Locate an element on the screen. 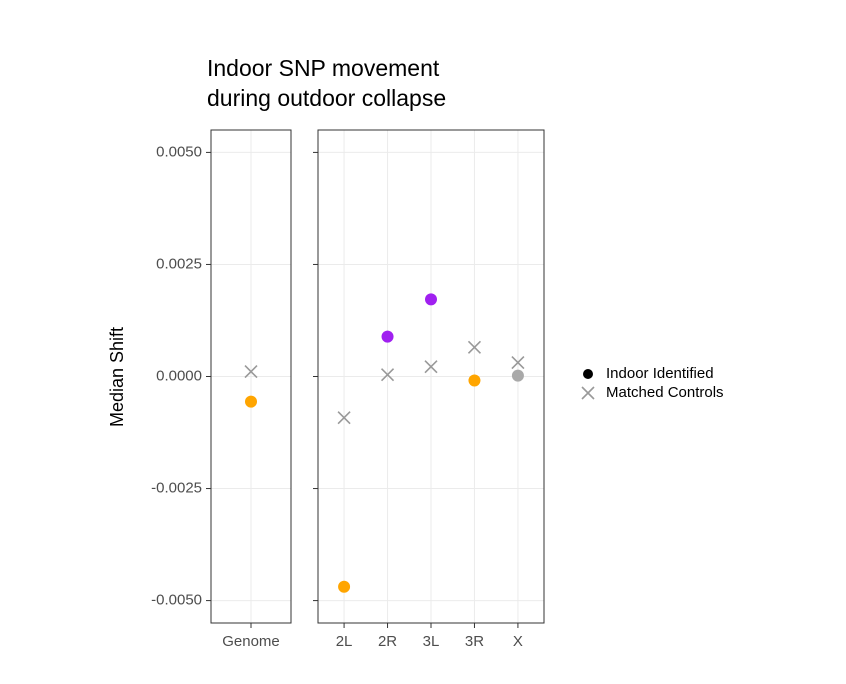 This screenshot has width=846, height=684. panel-border is located at coordinates (251, 376).